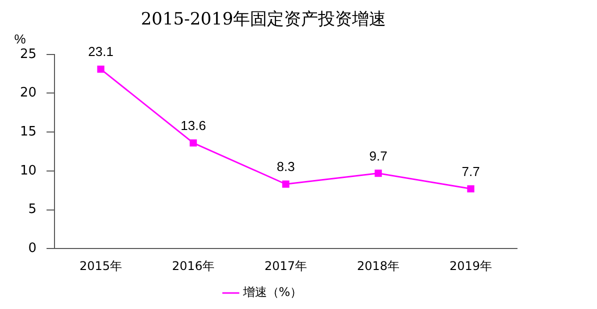  I want to click on data-label: 13.6, so click(193, 126).